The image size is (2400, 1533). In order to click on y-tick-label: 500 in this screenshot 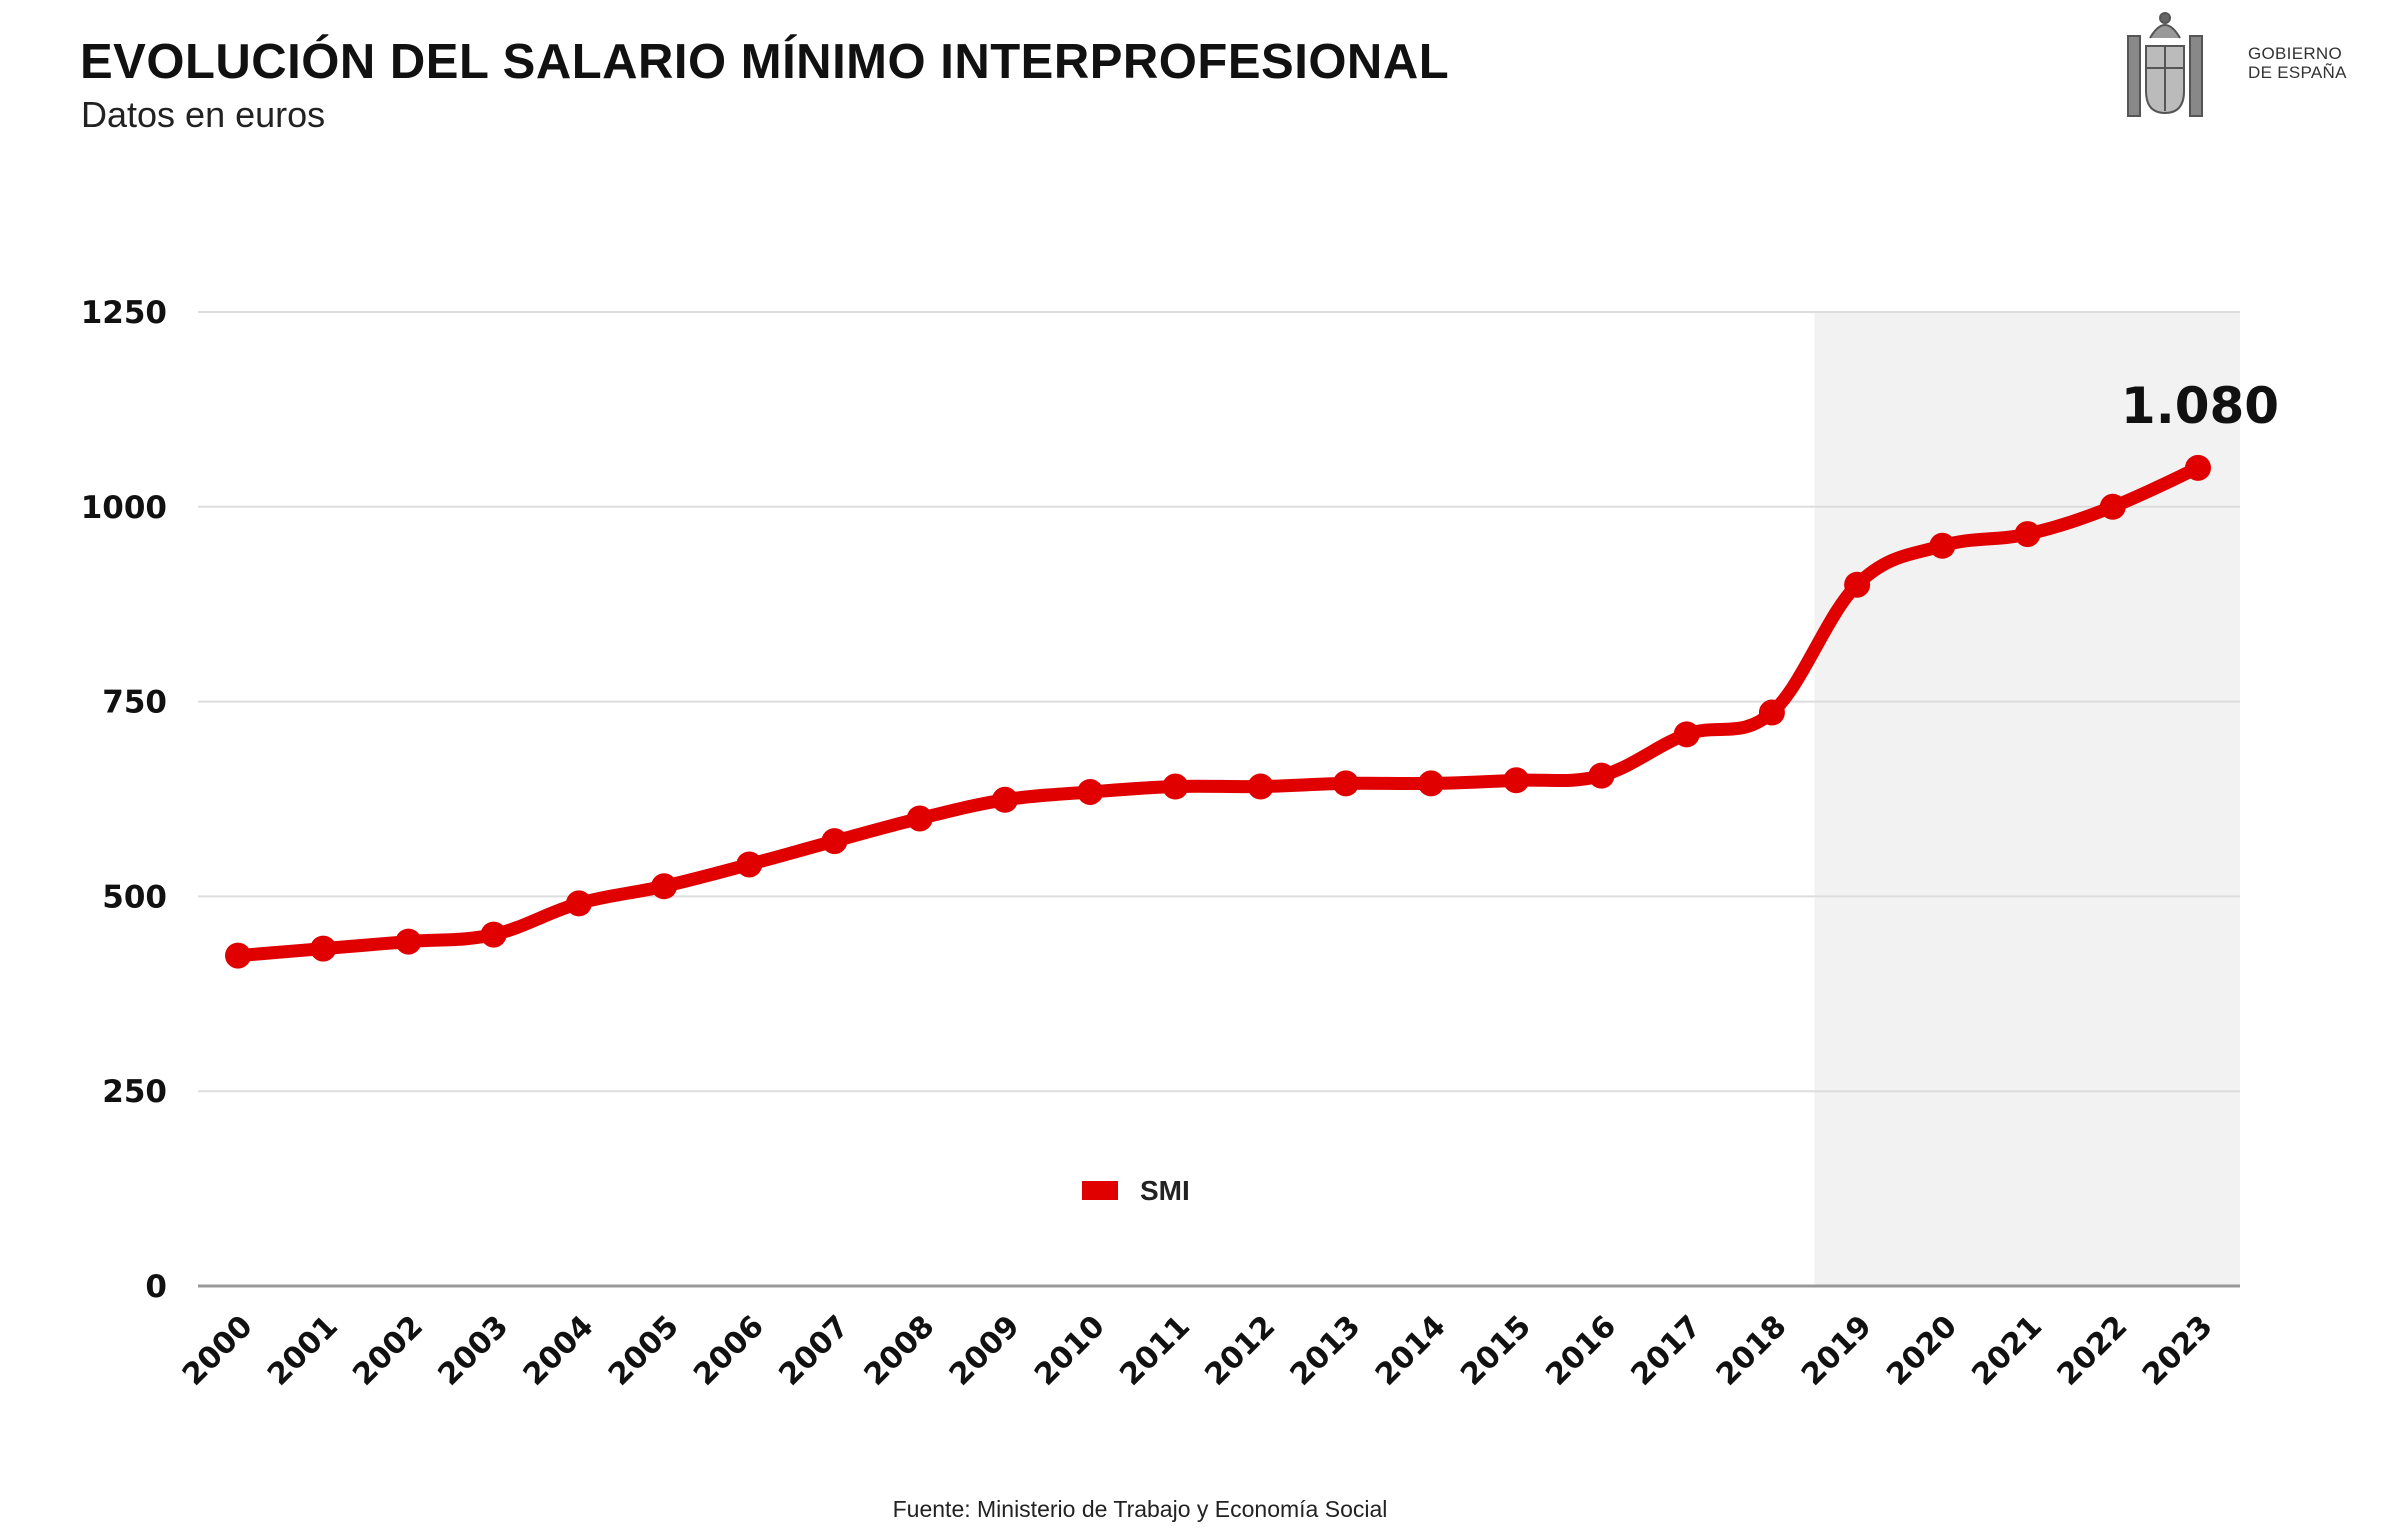, I will do `click(134, 897)`.